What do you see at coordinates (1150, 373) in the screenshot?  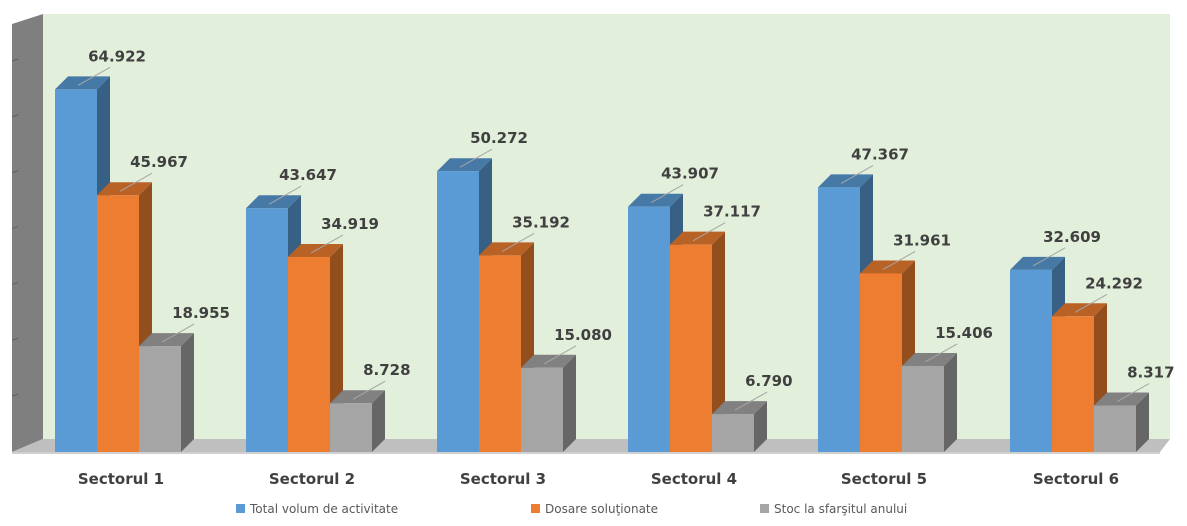 I see `data-label: 8.317` at bounding box center [1150, 373].